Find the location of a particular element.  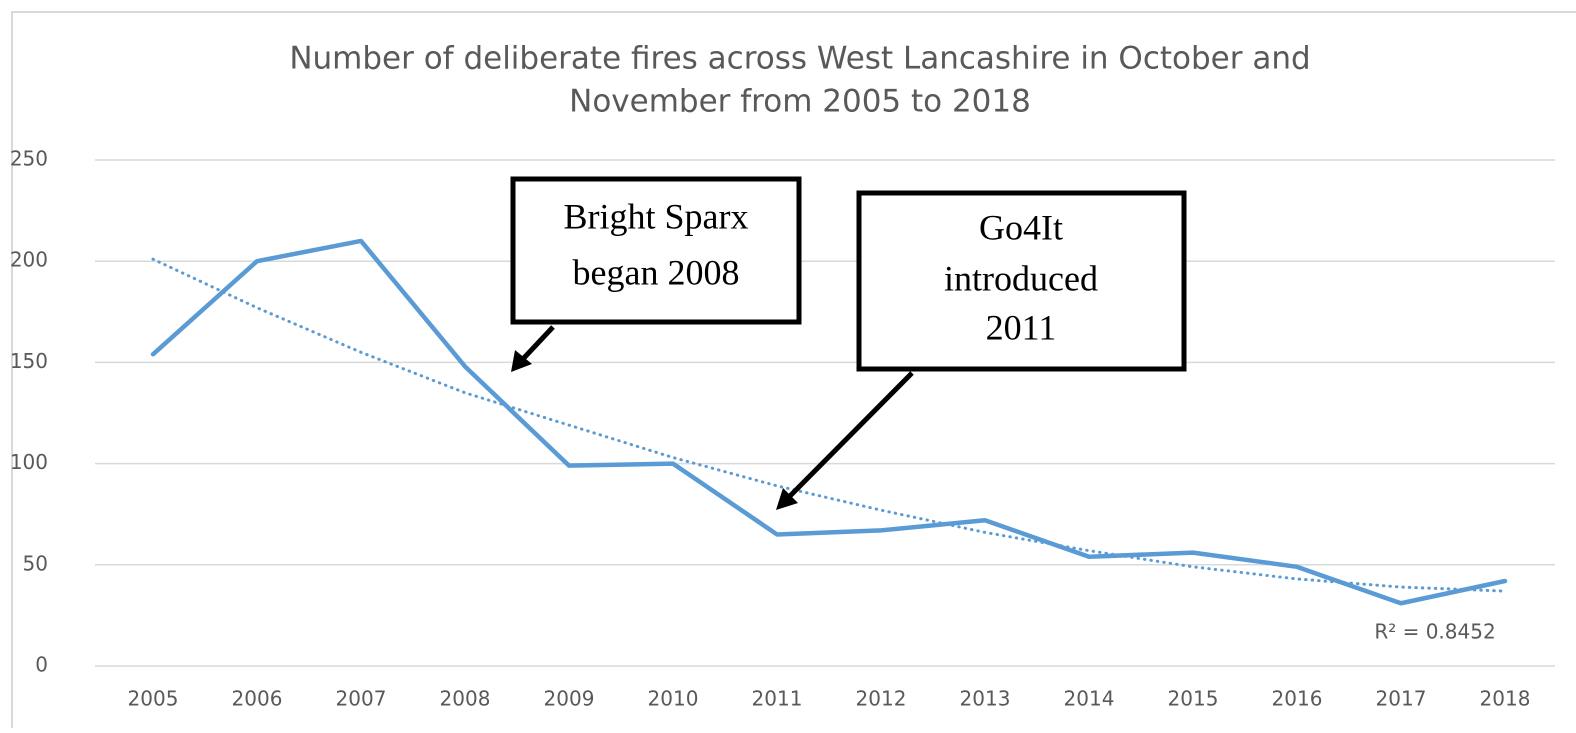

x-tick-label: 2009 is located at coordinates (569, 699).